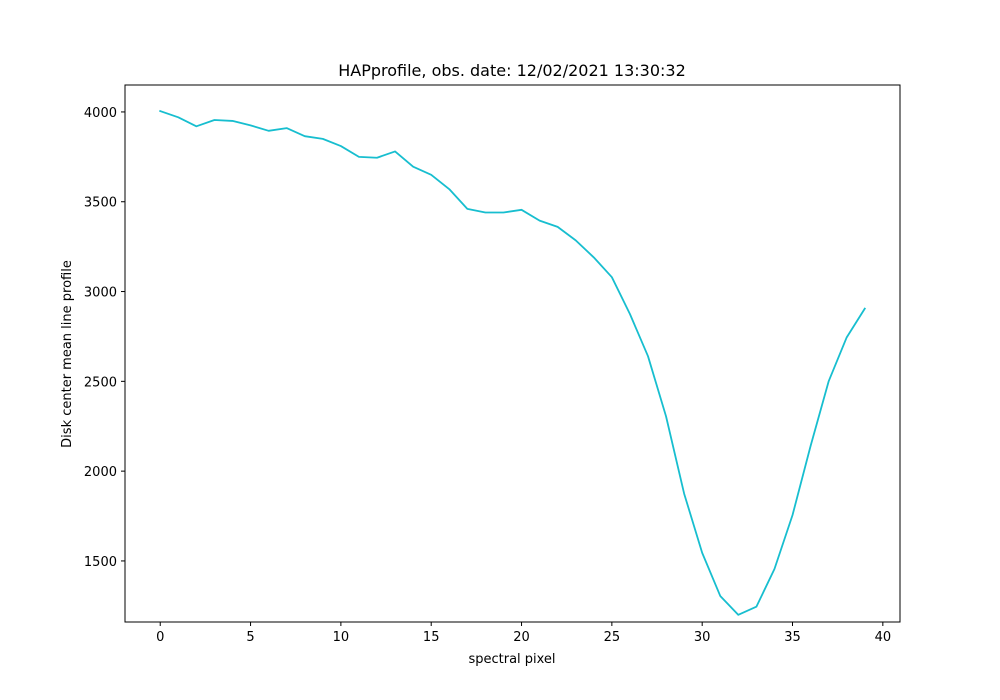 The image size is (1000, 700). What do you see at coordinates (250, 637) in the screenshot?
I see `x-tick-label: 5` at bounding box center [250, 637].